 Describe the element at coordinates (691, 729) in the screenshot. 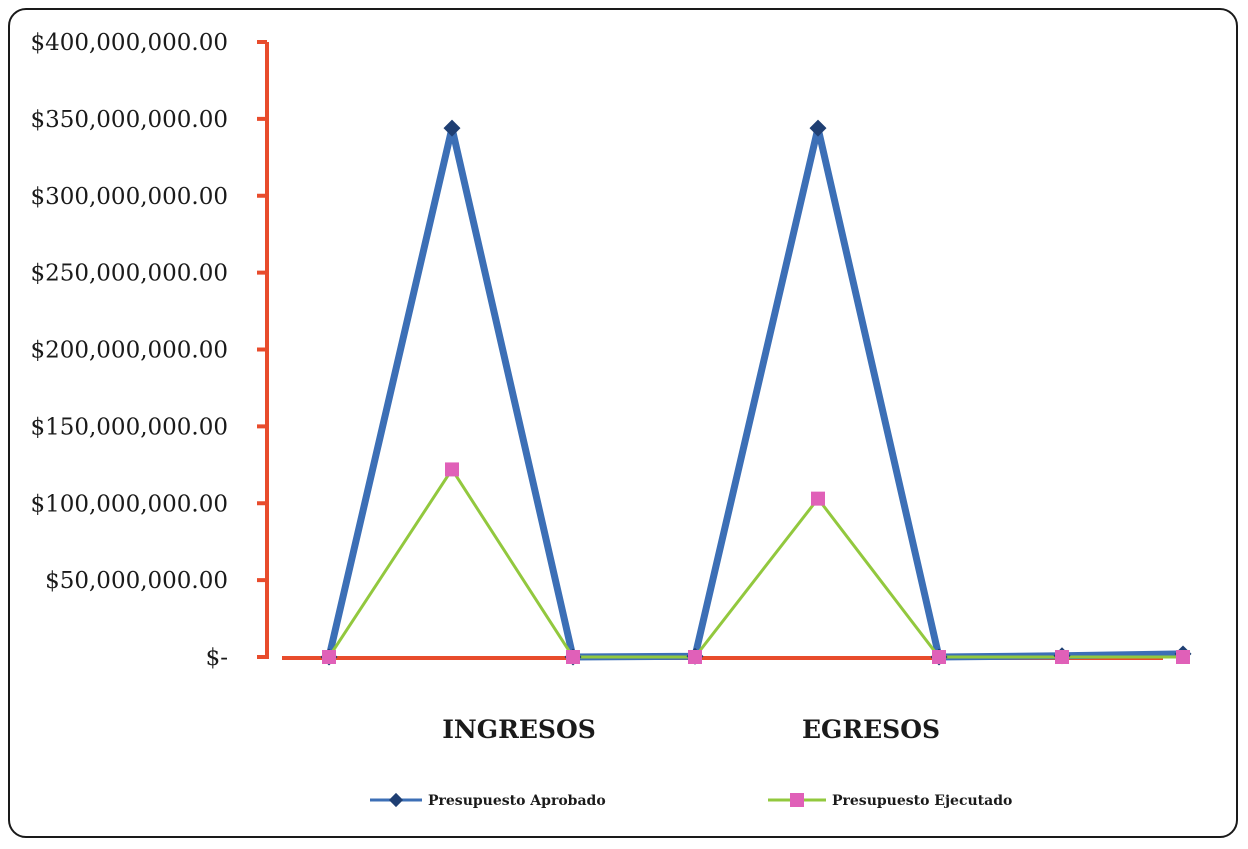

I see `category-labels: INGRESOS EGRESOS` at that location.